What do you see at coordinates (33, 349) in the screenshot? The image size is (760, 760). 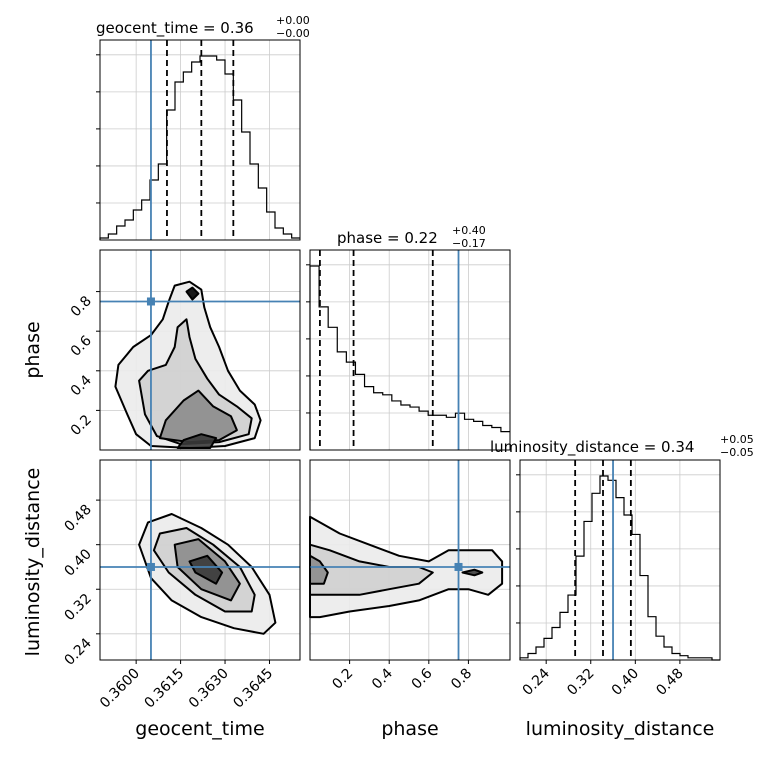 I see `y-axis-label-phase: phase` at bounding box center [33, 349].